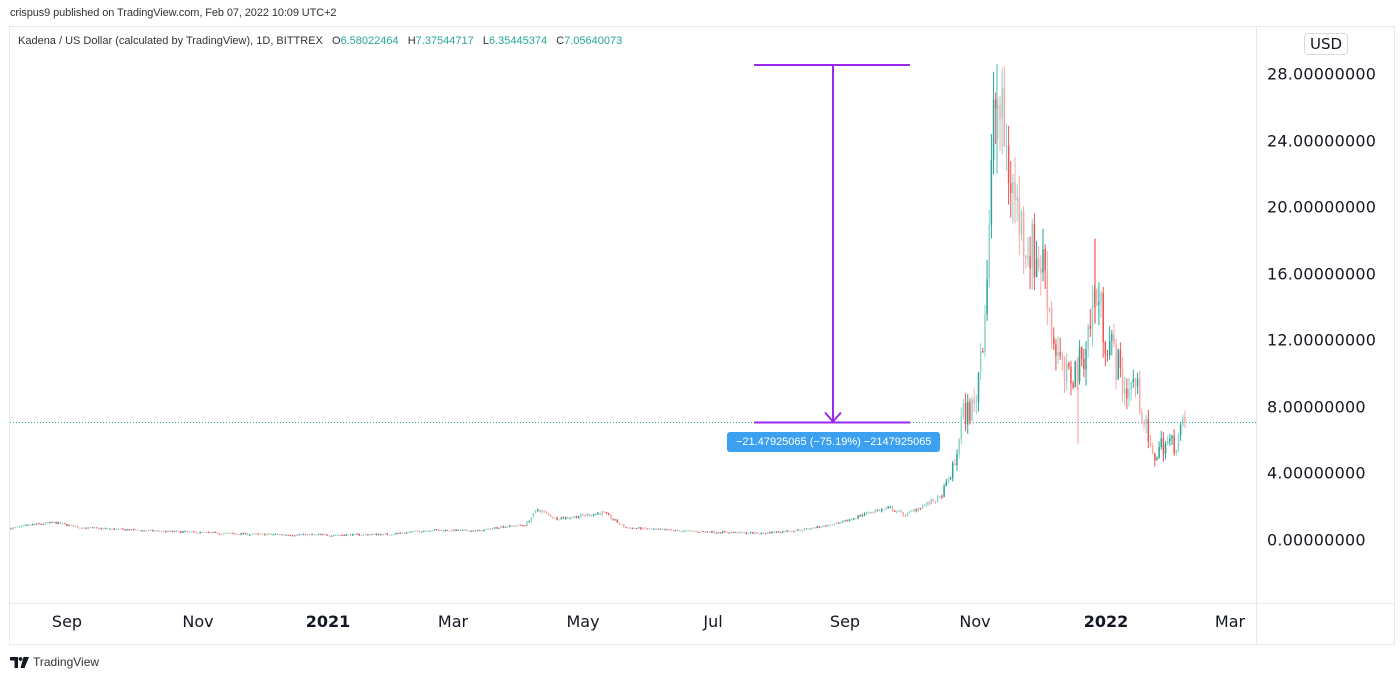  Describe the element at coordinates (1326, 44) in the screenshot. I see `currency-button: USD` at that location.